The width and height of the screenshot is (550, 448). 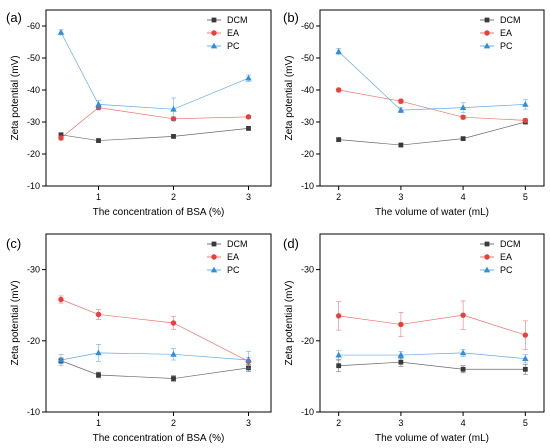 I want to click on panel-label: (b), so click(x=291, y=17).